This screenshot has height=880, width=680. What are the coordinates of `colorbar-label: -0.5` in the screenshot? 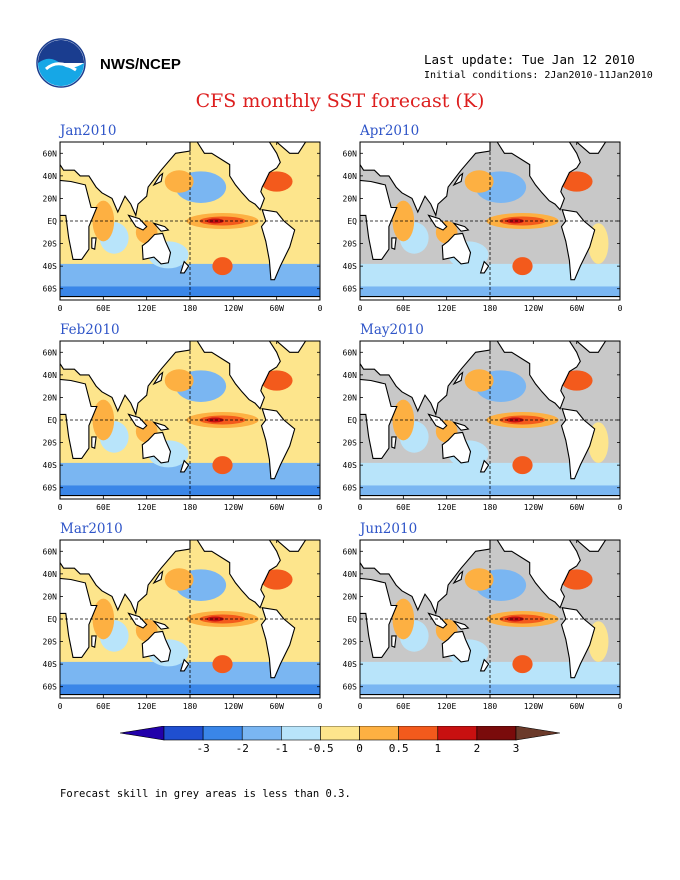 It's located at (320, 748).